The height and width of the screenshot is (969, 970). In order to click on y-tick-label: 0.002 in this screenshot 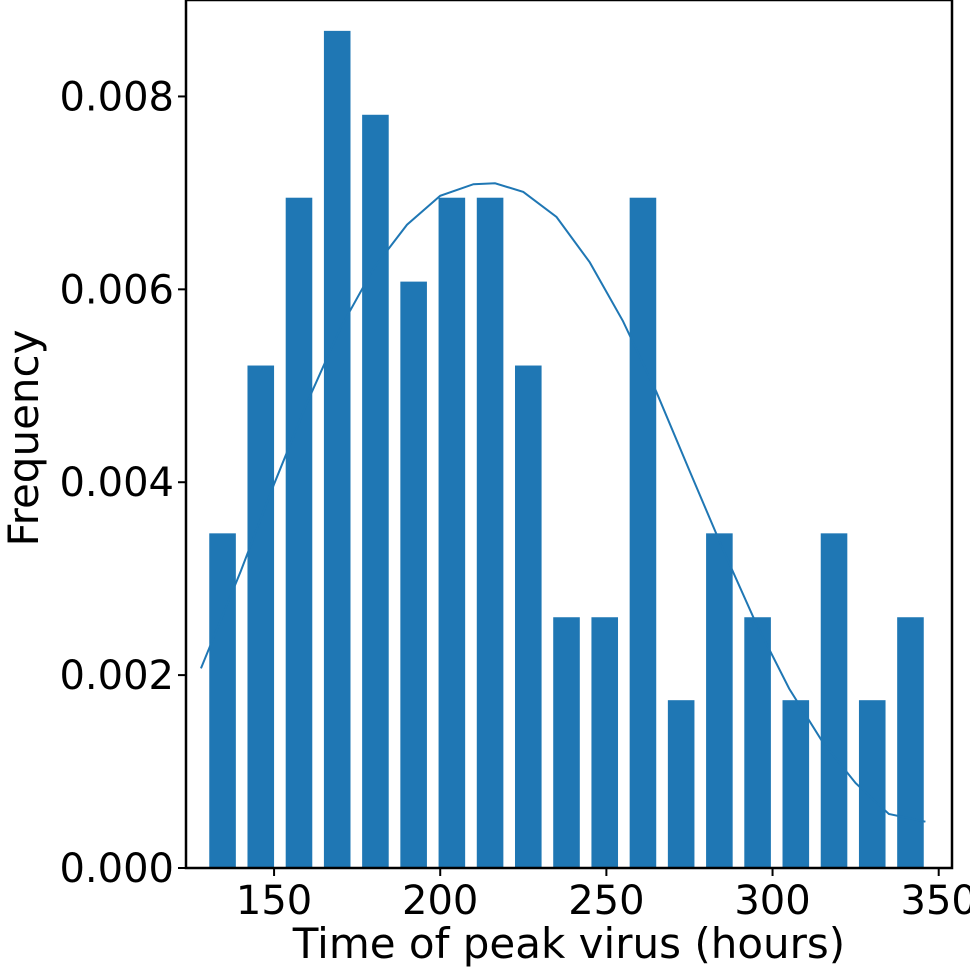, I will do `click(116, 676)`.